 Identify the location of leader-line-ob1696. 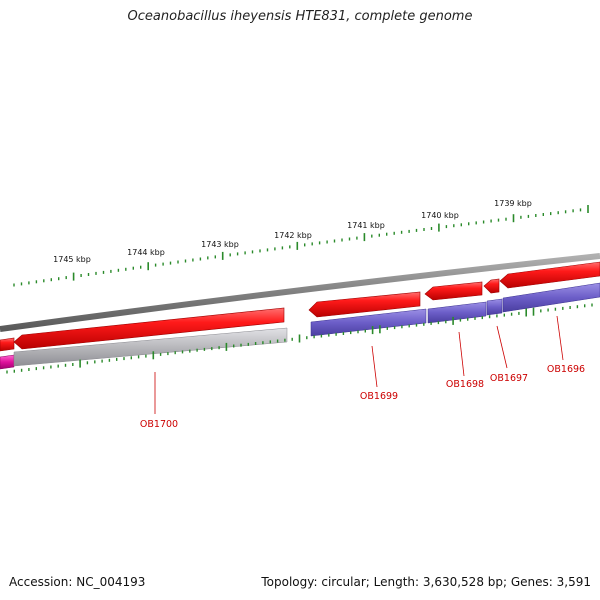
(560, 338).